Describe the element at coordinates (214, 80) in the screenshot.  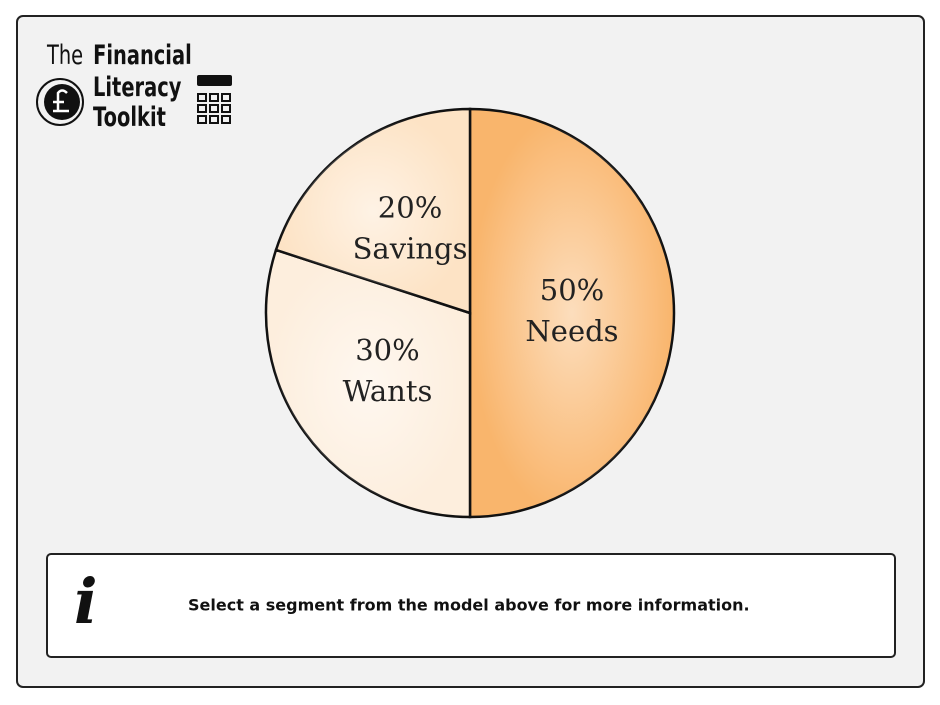
I see `calculator-display` at that location.